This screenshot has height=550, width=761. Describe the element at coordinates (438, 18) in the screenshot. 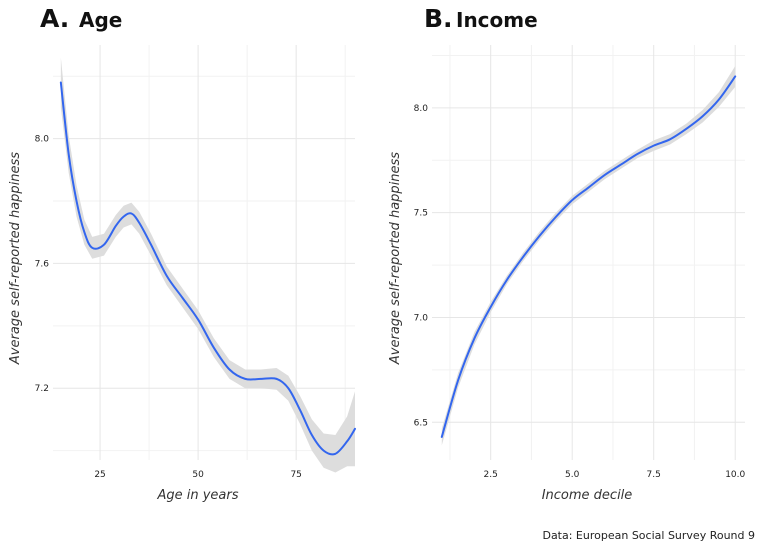

I see `panel-b-letter: B.` at that location.